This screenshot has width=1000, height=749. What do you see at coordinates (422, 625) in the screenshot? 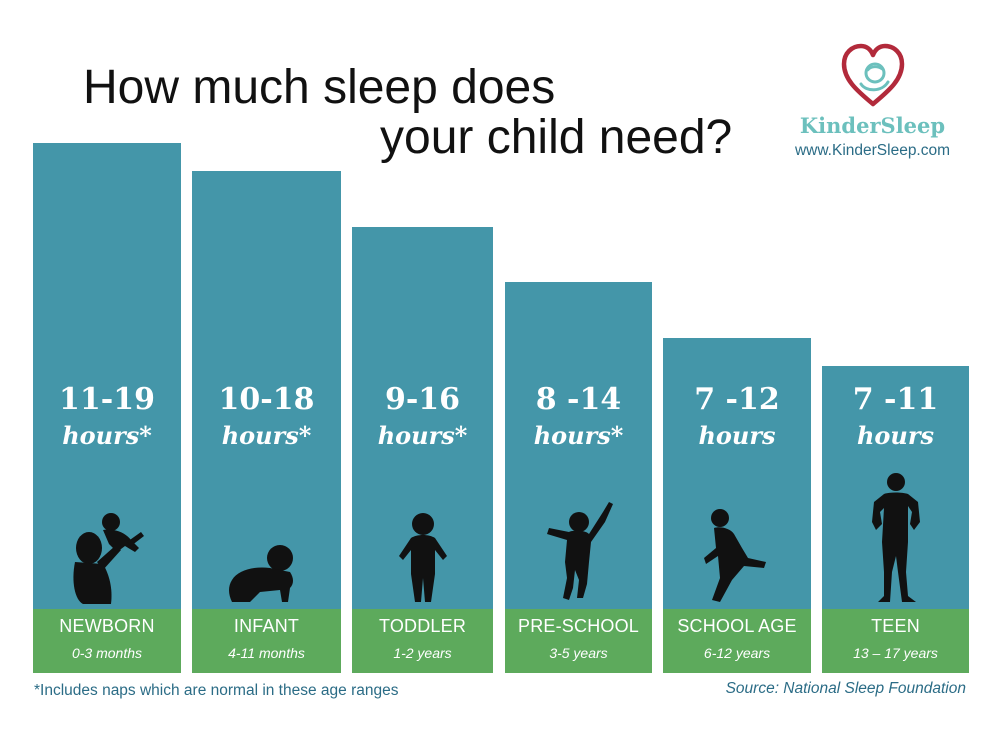
I see `category-label: TODDLER` at bounding box center [422, 625].